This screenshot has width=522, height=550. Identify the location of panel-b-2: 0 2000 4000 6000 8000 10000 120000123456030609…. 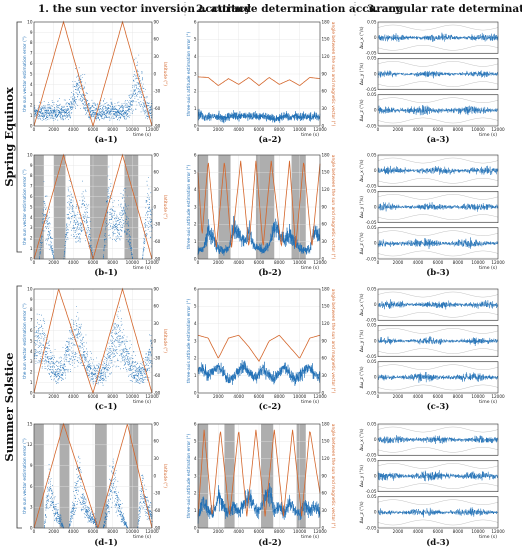
(261, 211).